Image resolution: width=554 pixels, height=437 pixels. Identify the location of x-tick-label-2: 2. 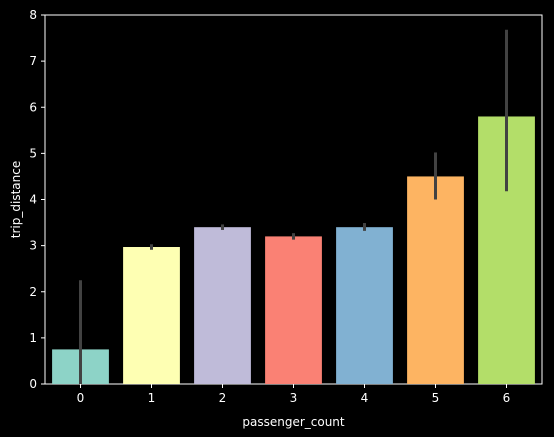
(223, 398).